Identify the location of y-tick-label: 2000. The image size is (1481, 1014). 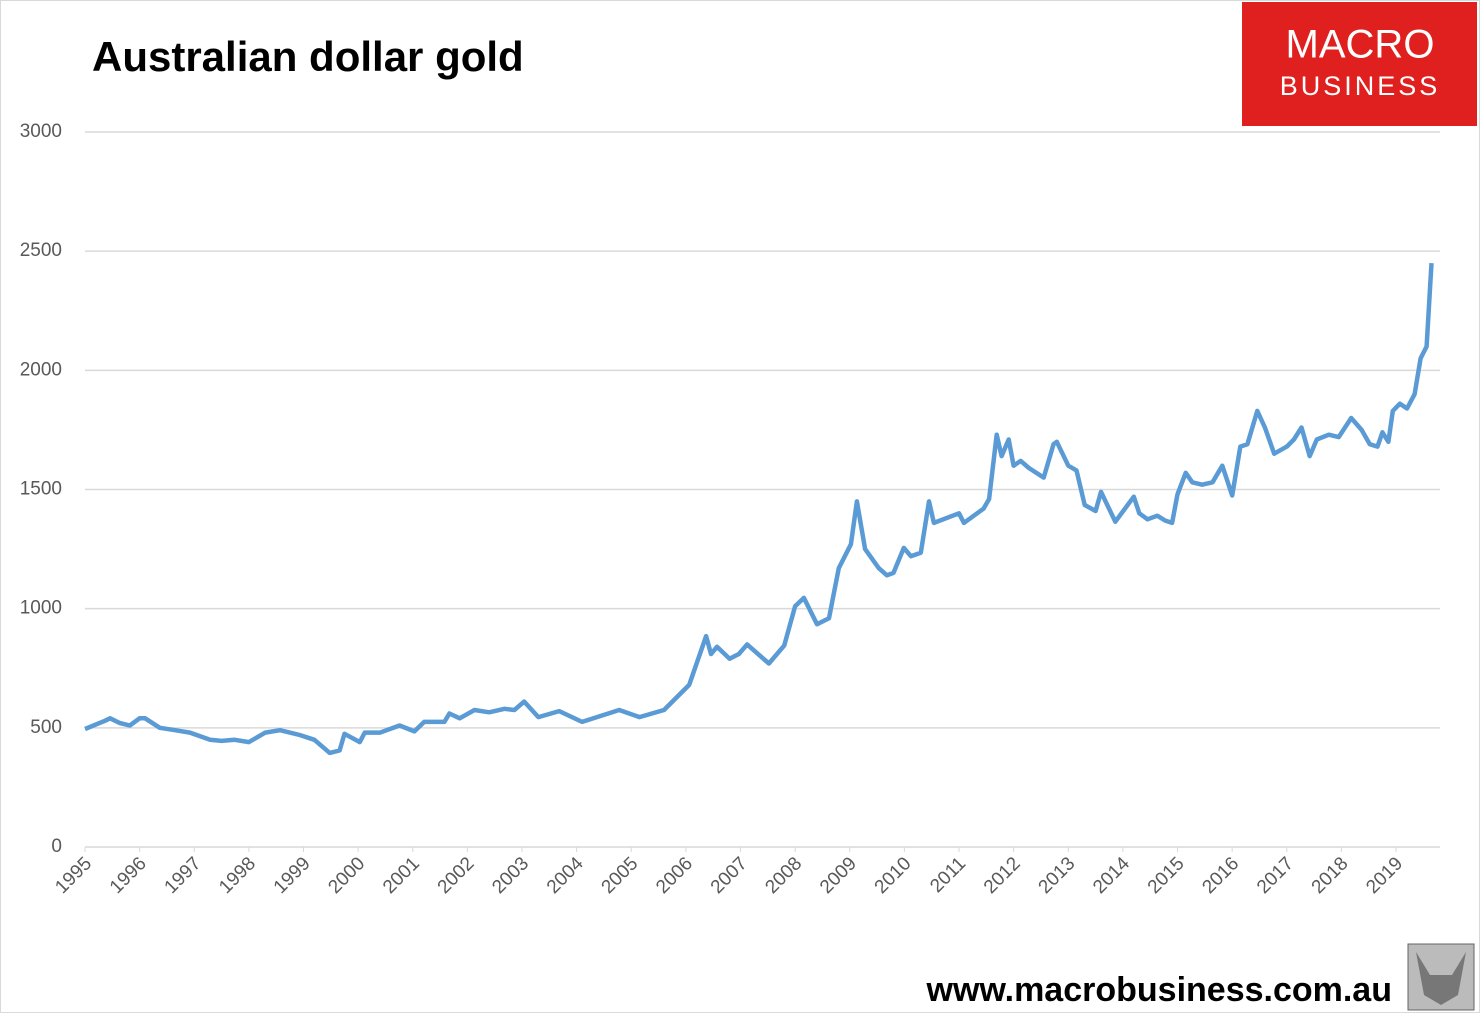
(41, 369).